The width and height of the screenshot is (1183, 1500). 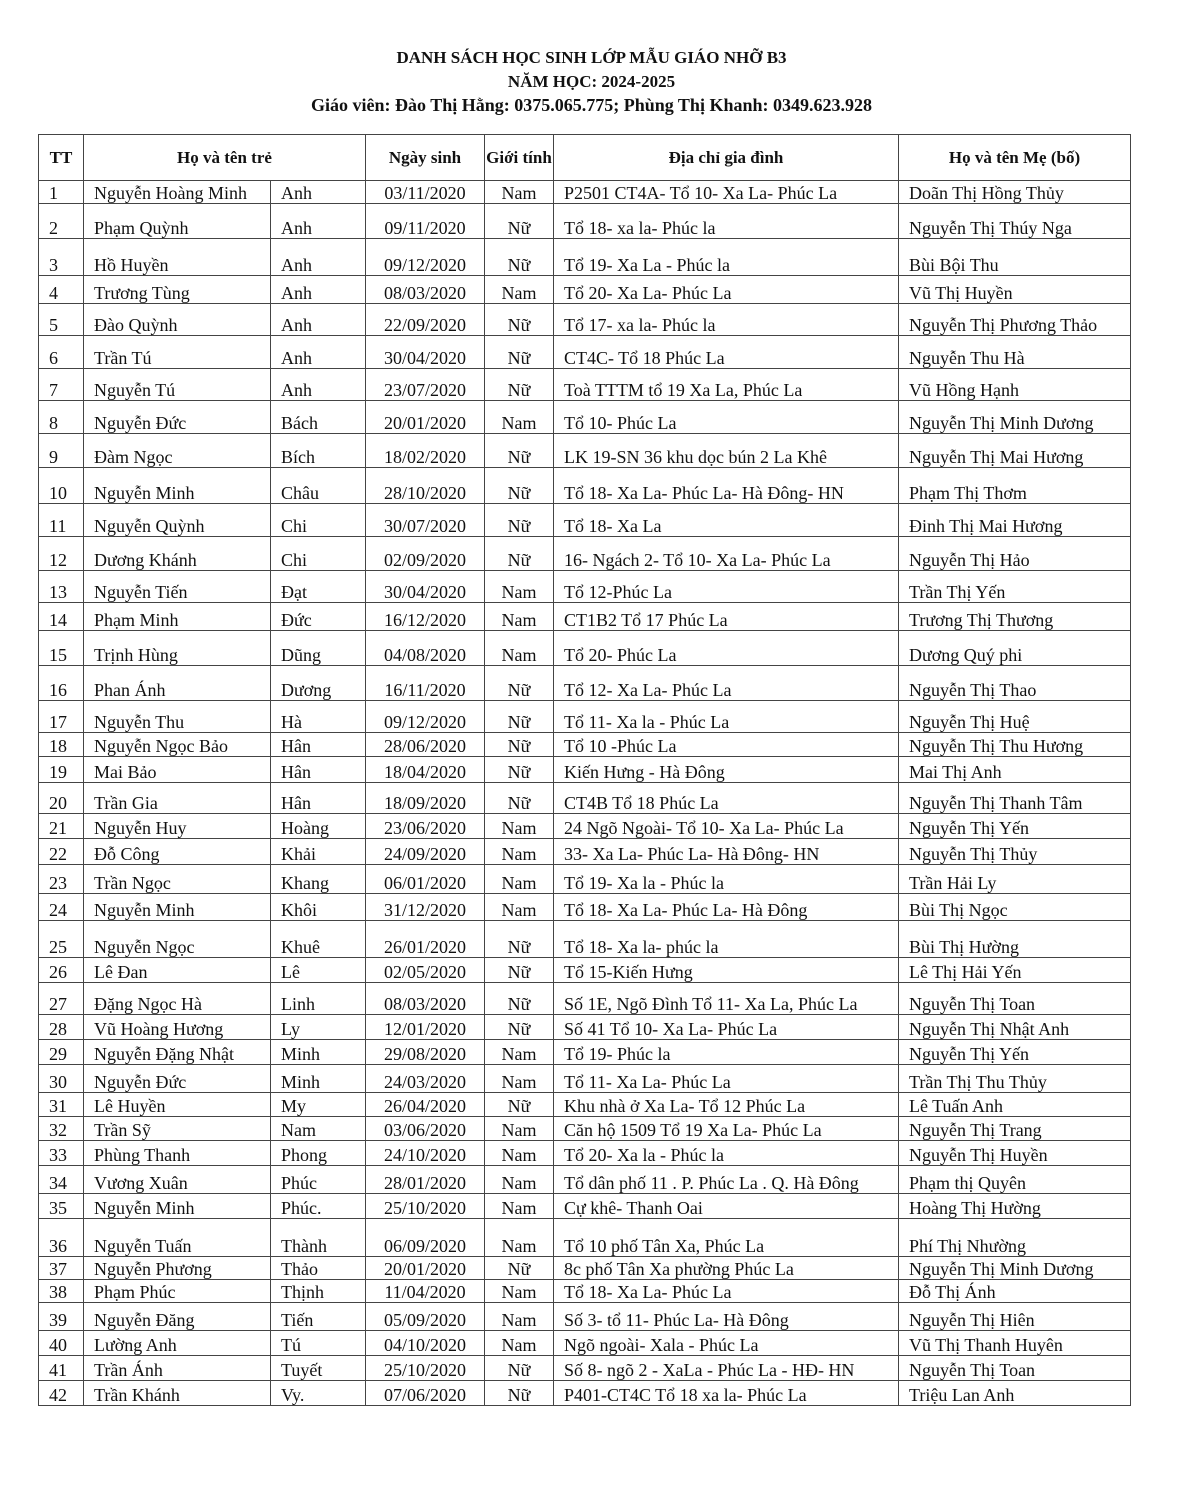 I want to click on cell-given-name: Hà, so click(x=318, y=716).